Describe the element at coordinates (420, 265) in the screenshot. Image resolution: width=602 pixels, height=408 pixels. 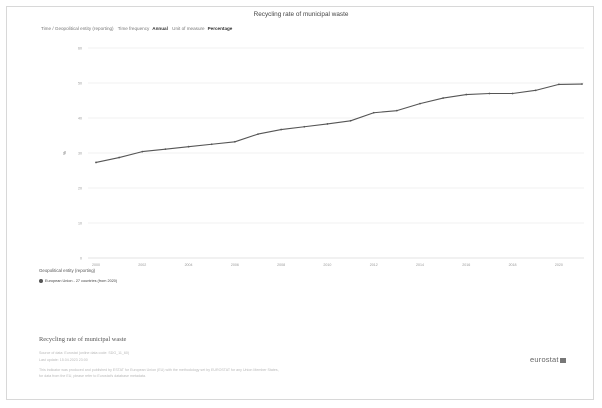
I see `x-tick-label: 2014` at that location.